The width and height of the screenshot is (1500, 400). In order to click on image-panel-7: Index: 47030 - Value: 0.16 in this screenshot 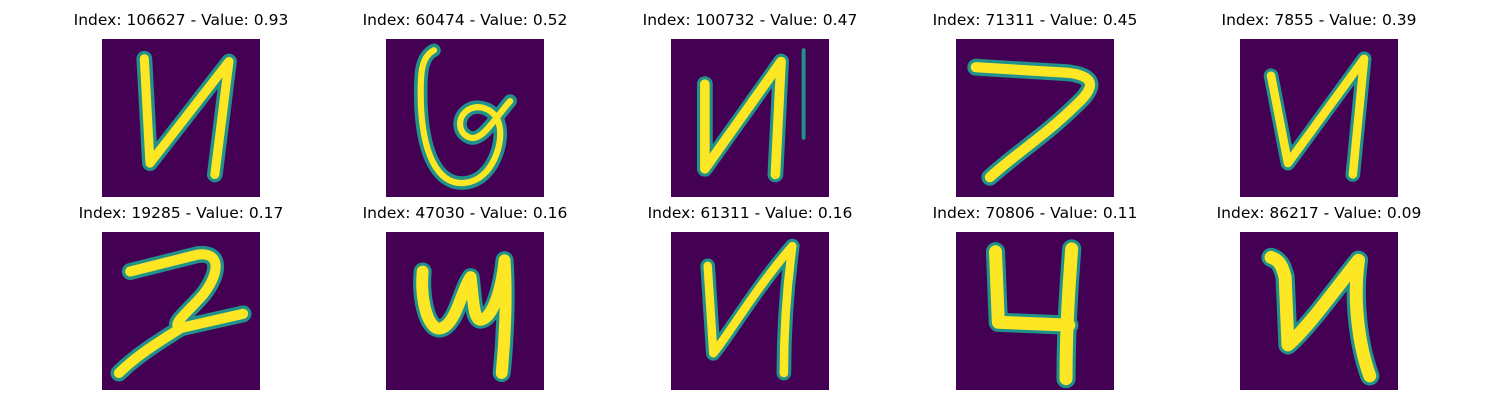, I will do `click(465, 297)`.